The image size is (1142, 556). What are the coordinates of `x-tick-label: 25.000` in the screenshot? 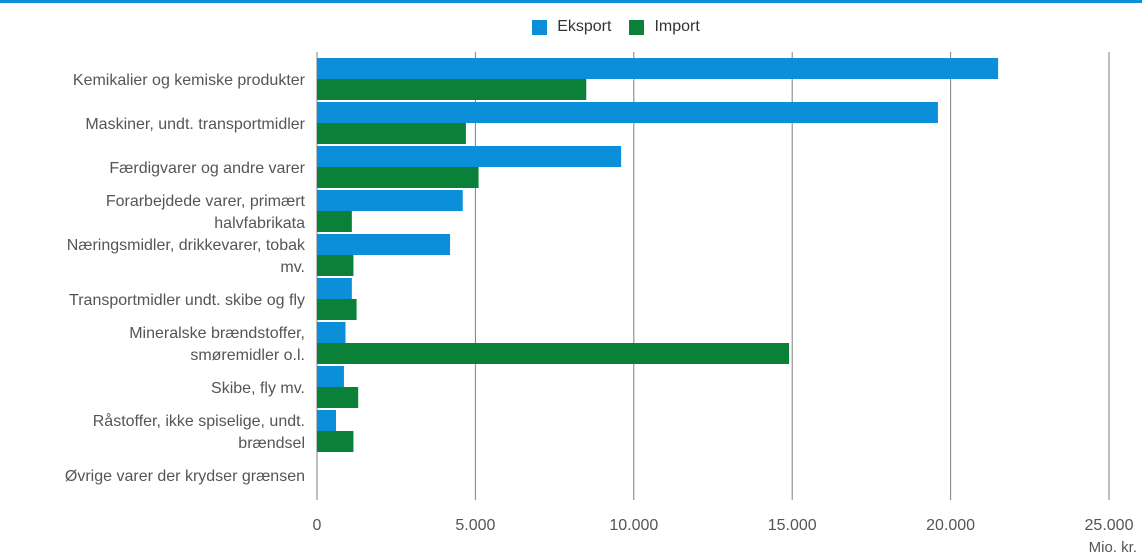 It's located at (1109, 525).